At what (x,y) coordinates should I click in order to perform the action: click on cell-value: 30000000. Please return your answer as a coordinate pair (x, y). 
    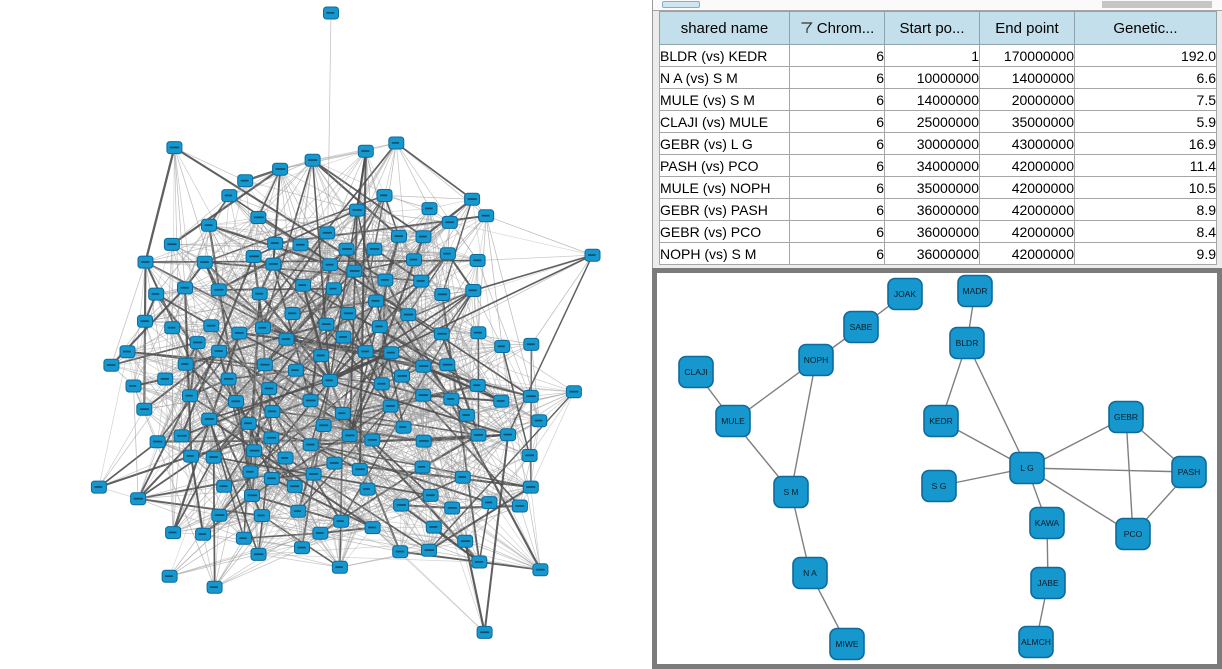
    Looking at the image, I should click on (932, 143).